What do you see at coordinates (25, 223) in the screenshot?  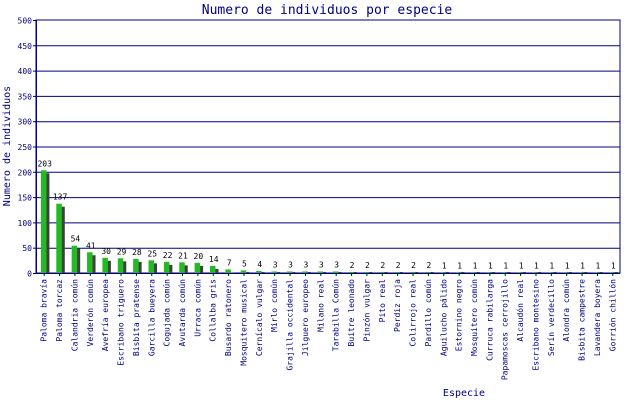 I see `y-tick-label: 100` at bounding box center [25, 223].